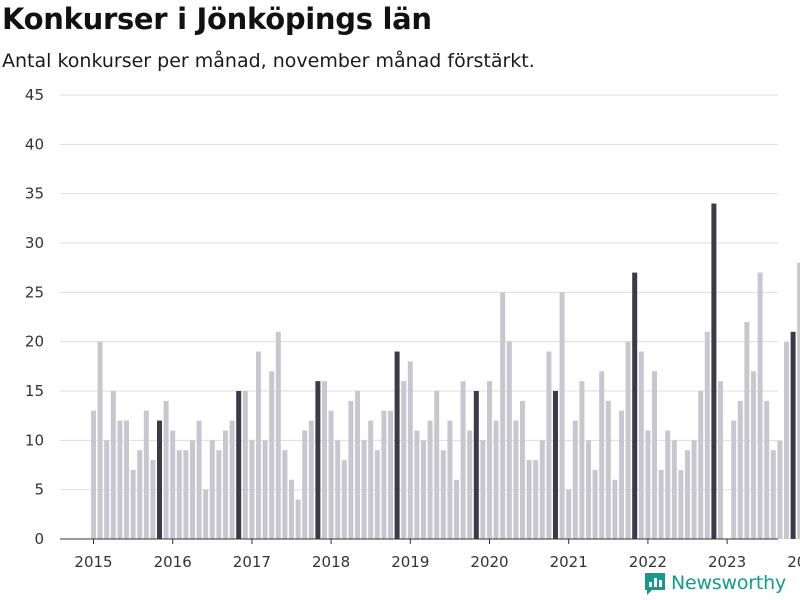 This screenshot has width=800, height=600. Describe the element at coordinates (727, 562) in the screenshot. I see `x-tick-label-2023: 2023` at that location.